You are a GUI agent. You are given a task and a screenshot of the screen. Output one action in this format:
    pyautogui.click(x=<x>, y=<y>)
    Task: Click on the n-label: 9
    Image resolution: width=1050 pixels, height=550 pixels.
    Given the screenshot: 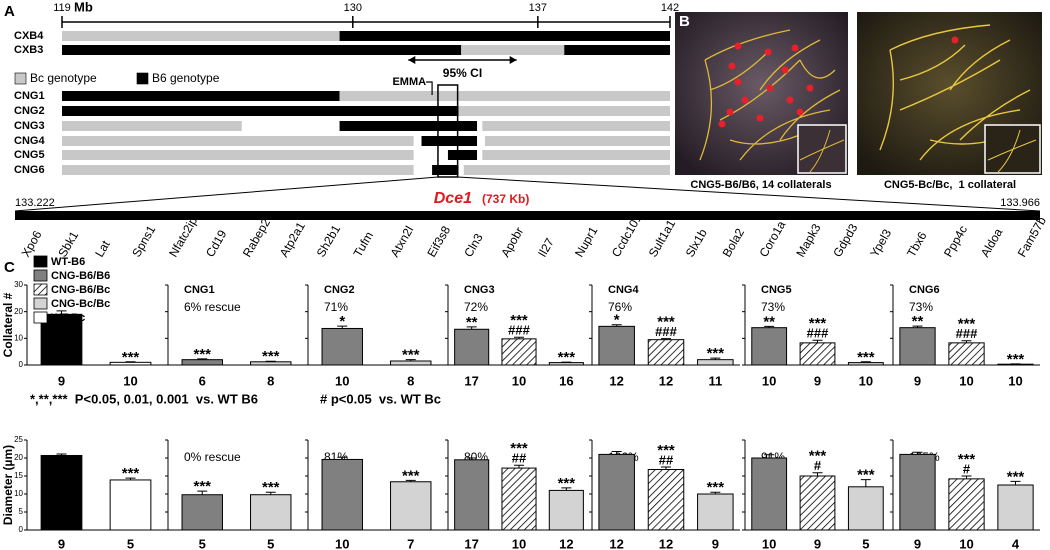 What is the action you would take?
    pyautogui.click(x=715, y=543)
    